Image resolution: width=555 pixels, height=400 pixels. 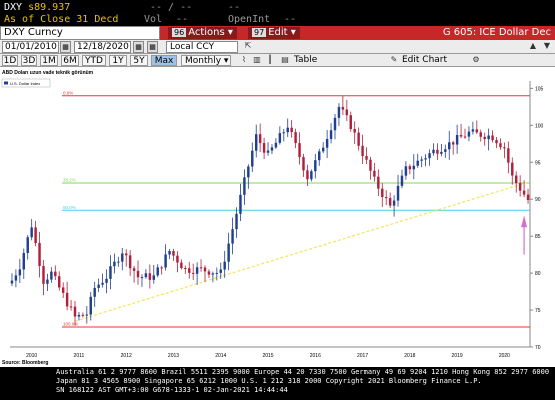 What do you see at coordinates (538, 274) in the screenshot?
I see `y-tick-label: 80` at bounding box center [538, 274].